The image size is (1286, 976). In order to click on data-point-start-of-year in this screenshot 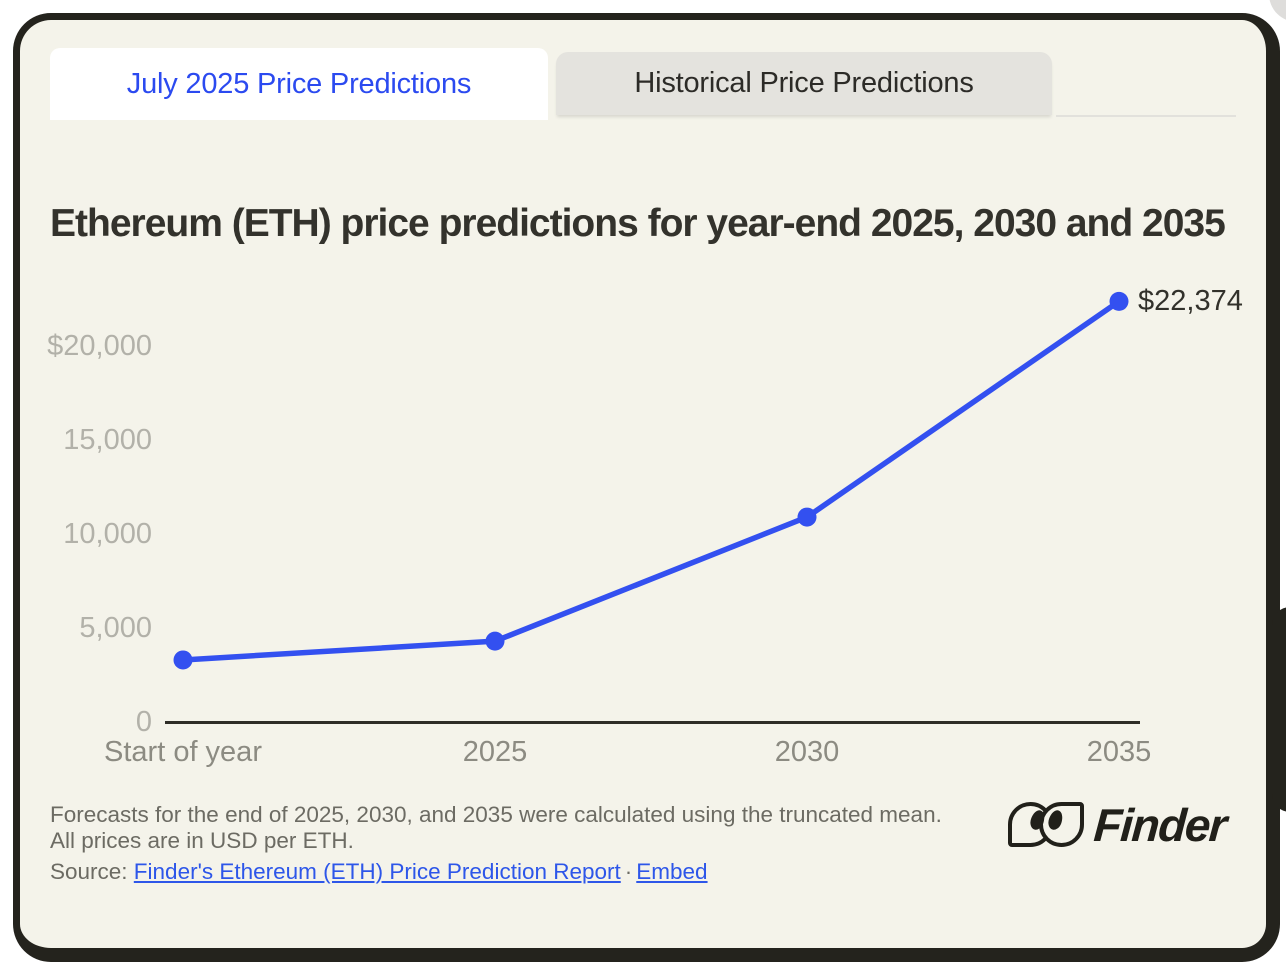, I will do `click(183, 660)`.